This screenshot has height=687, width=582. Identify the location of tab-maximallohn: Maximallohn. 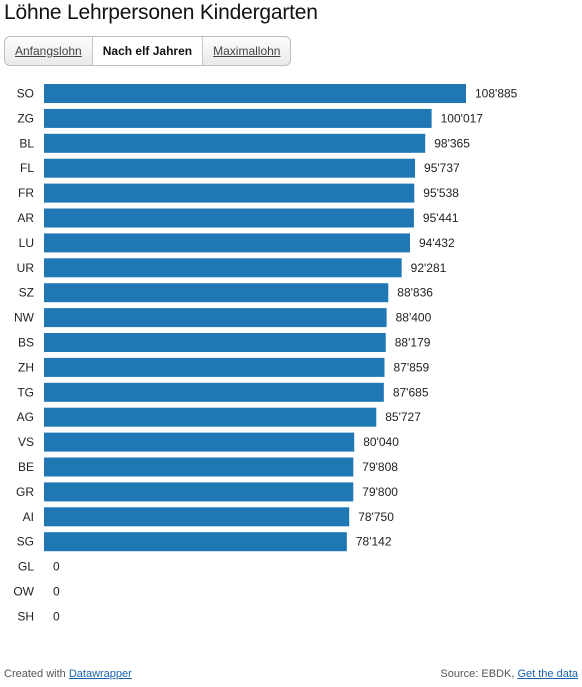
(247, 51).